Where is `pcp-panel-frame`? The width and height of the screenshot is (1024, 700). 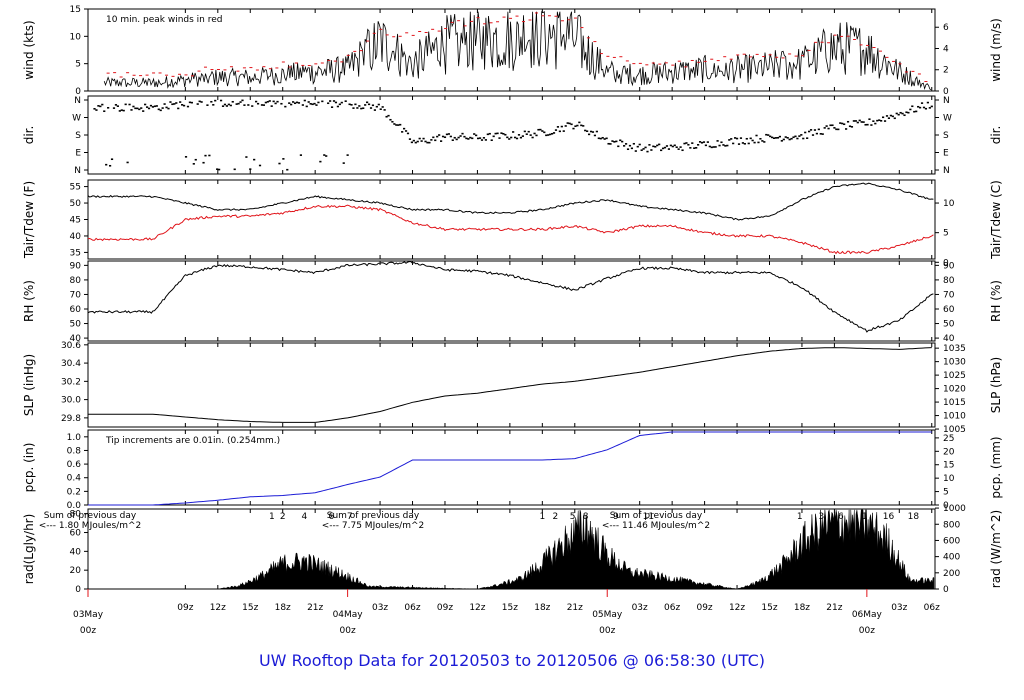
pcp-panel-frame is located at coordinates (511, 467).